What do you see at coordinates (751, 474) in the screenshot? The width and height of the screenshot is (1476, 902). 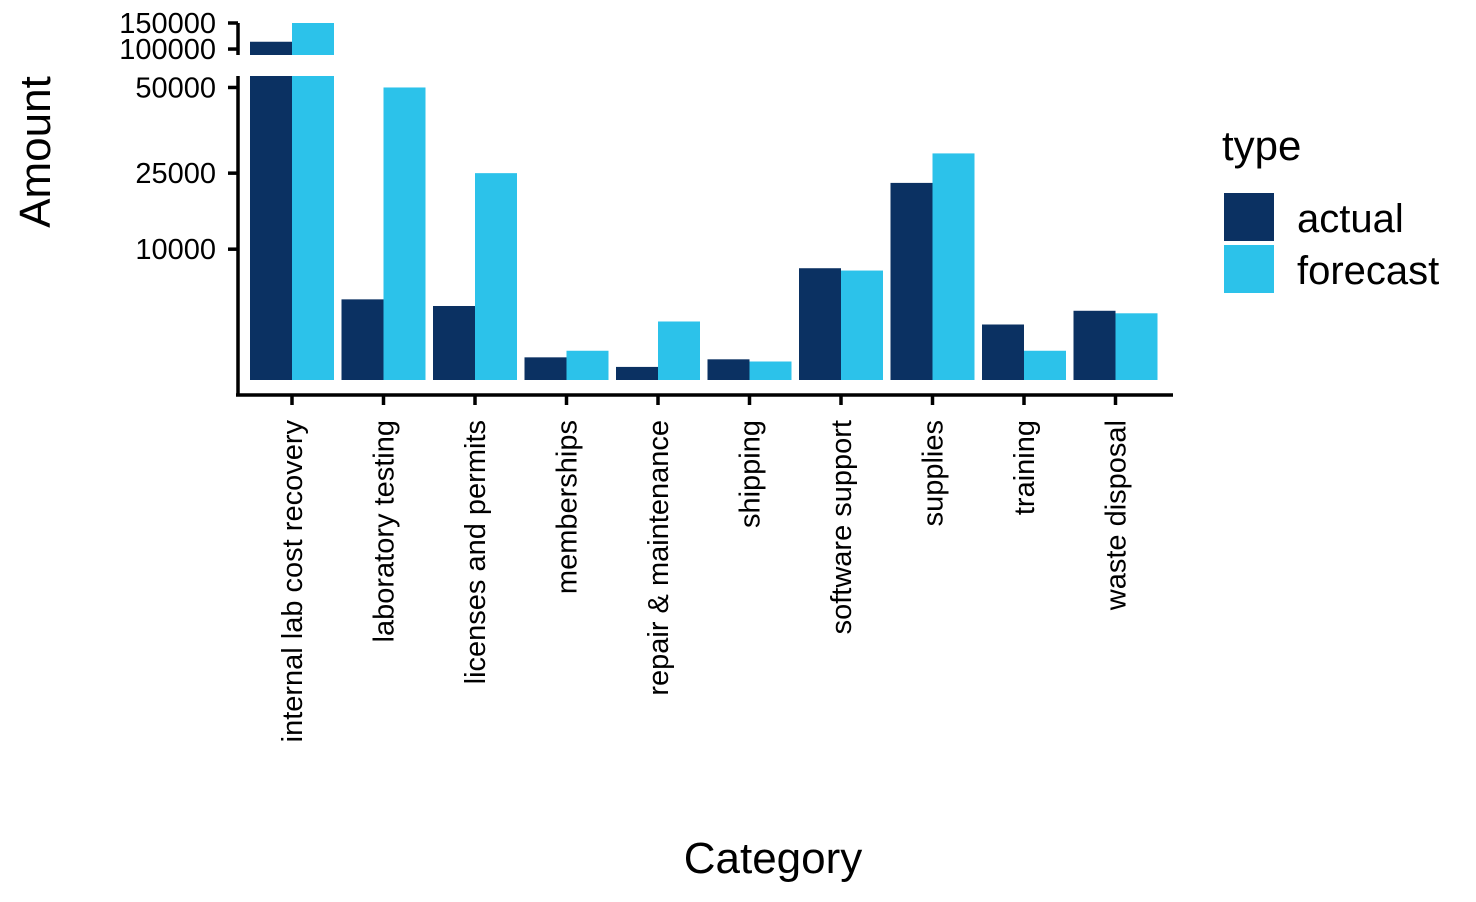 I see `x-tick-label: shipping` at bounding box center [751, 474].